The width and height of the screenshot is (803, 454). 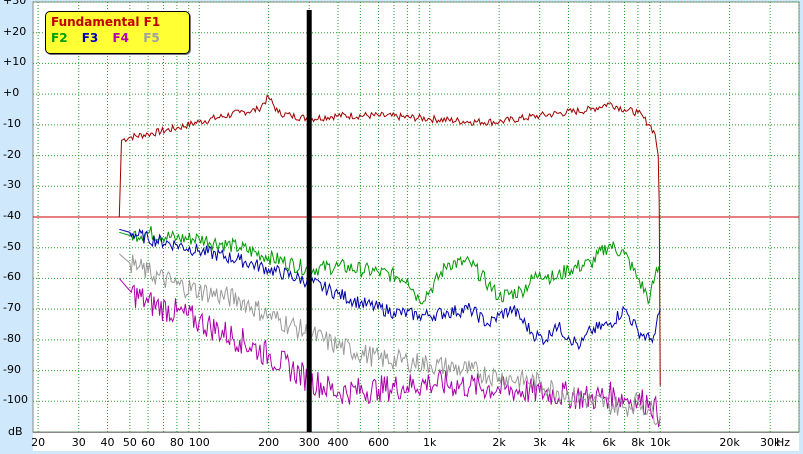 What do you see at coordinates (12, 338) in the screenshot?
I see `y-tick-label: -80` at bounding box center [12, 338].